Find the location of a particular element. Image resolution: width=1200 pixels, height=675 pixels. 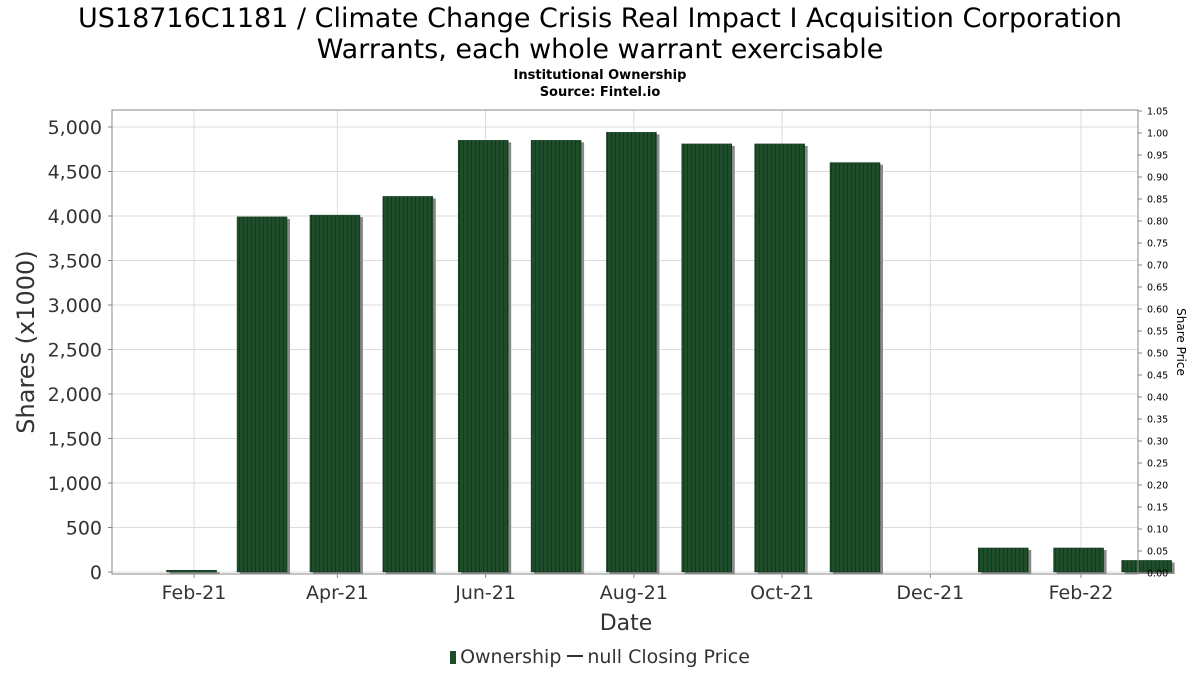

price-legend-swatch is located at coordinates (575, 656).